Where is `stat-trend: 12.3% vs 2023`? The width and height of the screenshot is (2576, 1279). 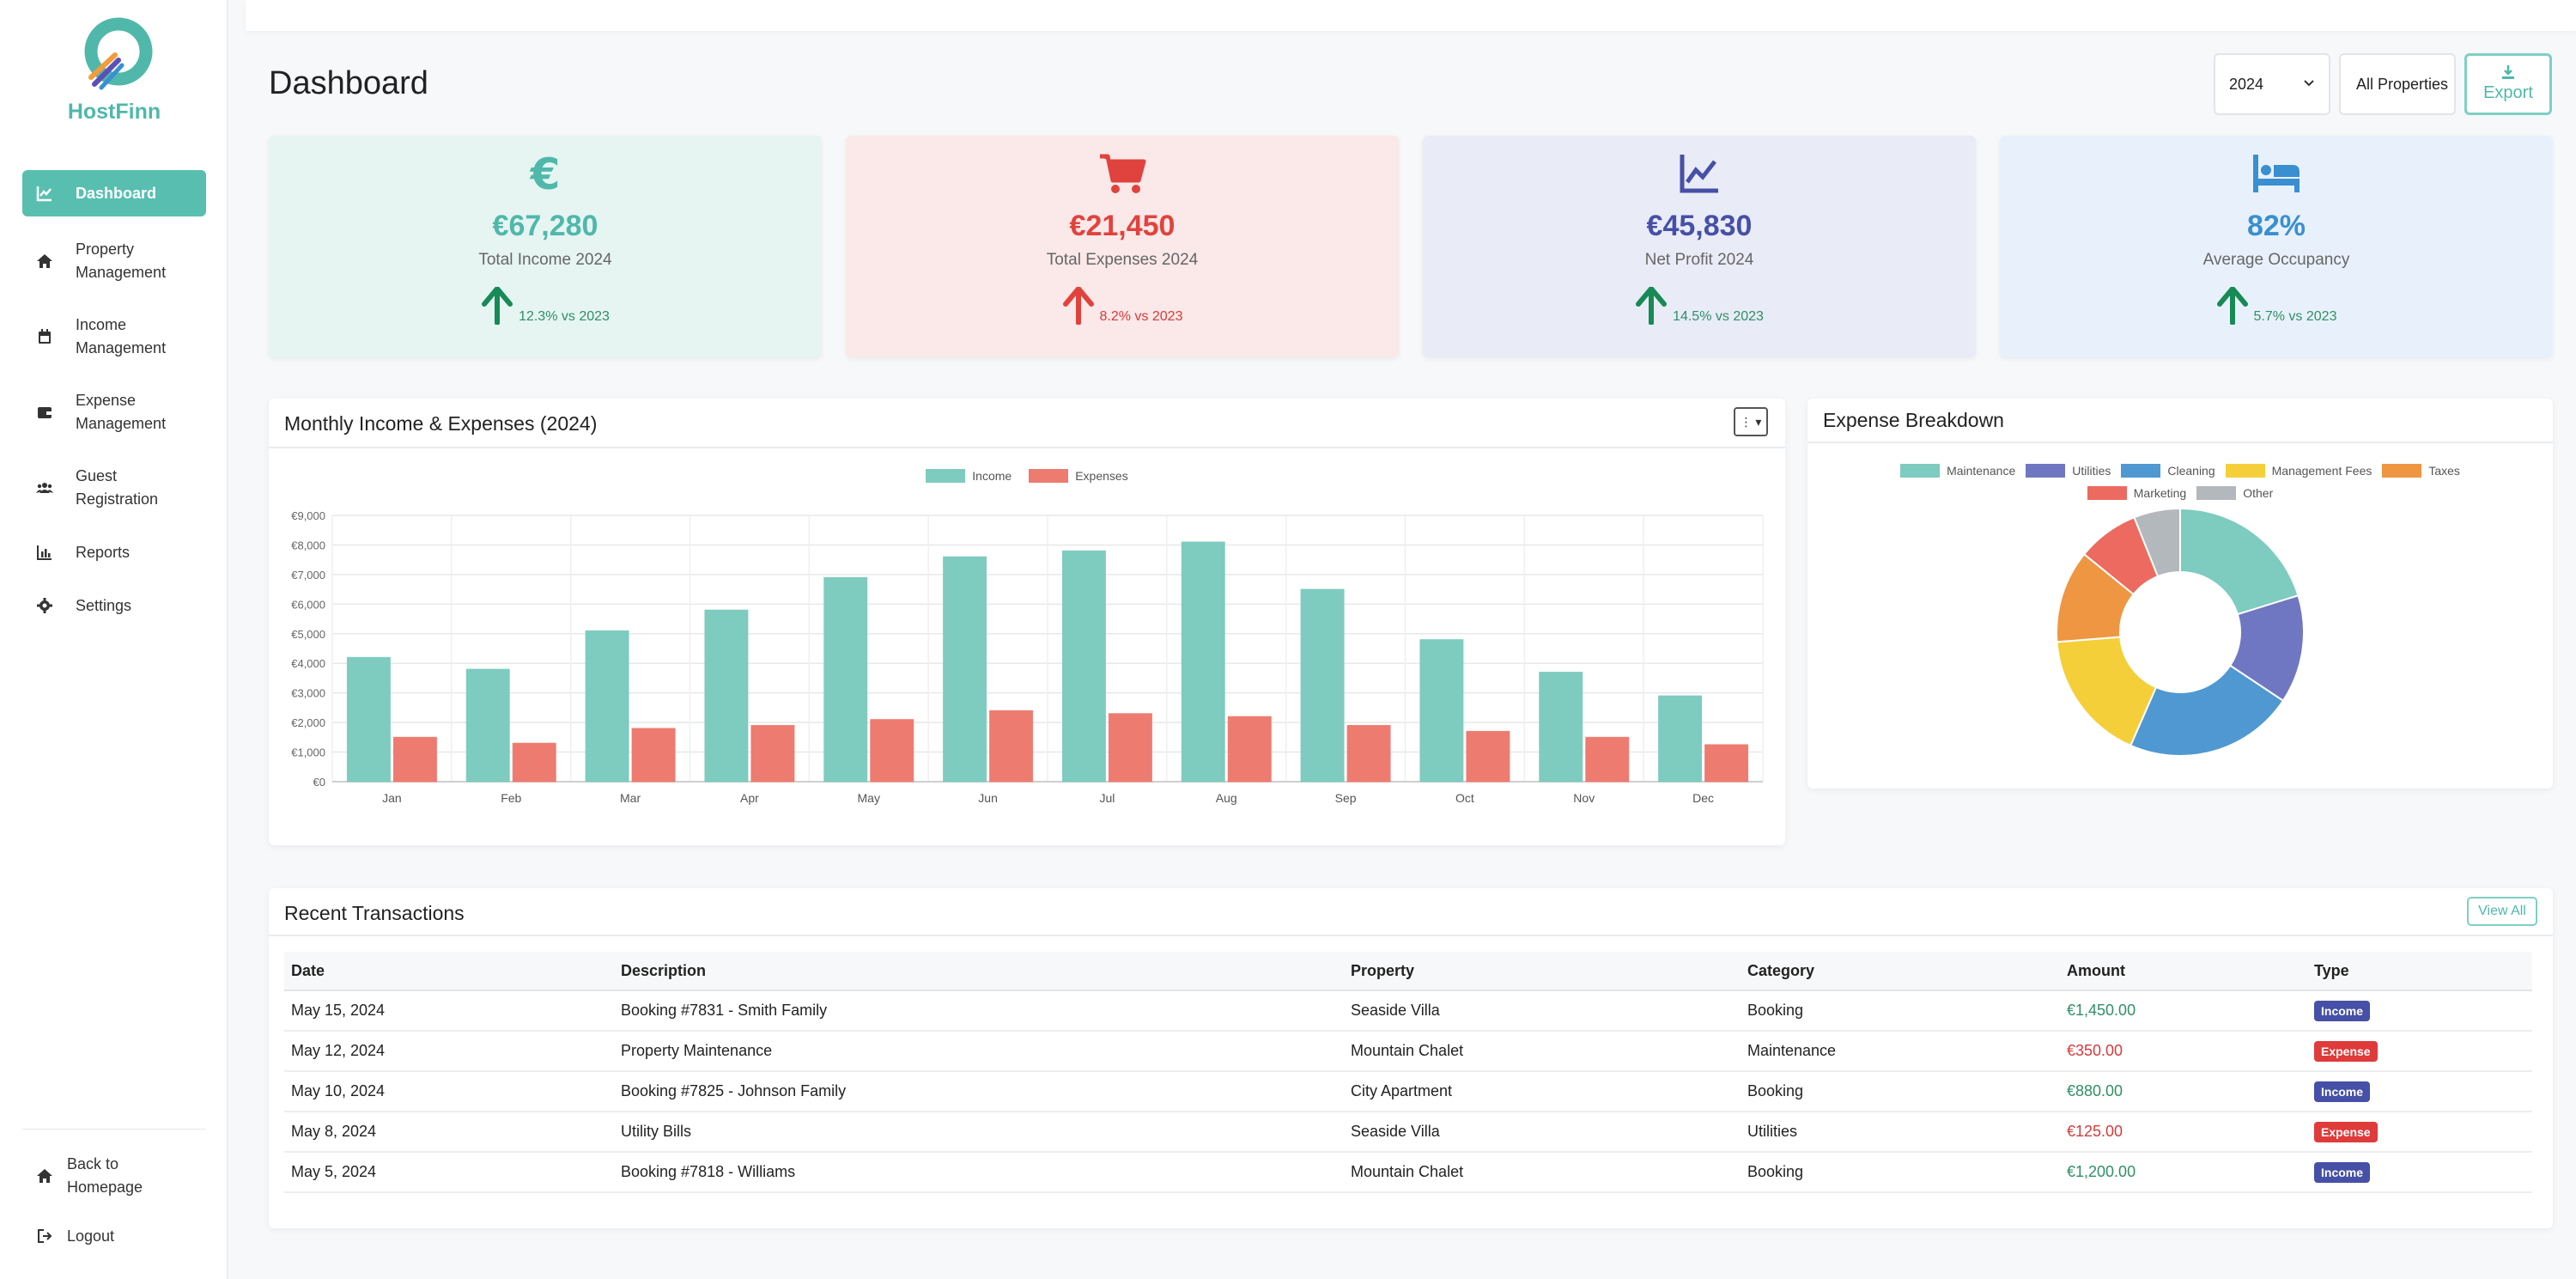
stat-trend: 12.3% vs 2023 is located at coordinates (565, 316).